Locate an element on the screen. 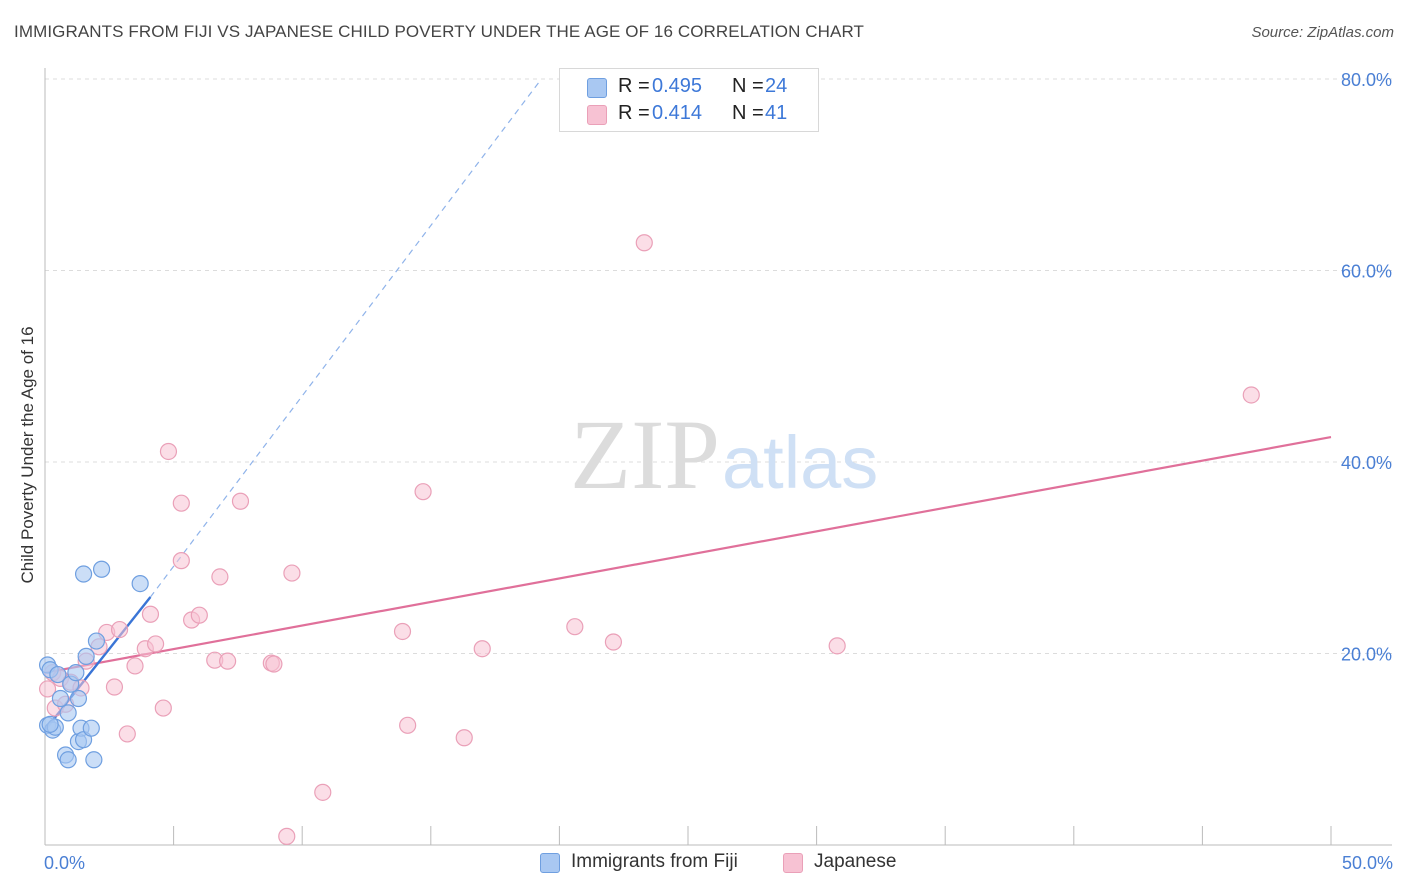 This screenshot has width=1406, height=892. r-value: 0.495 is located at coordinates (677, 86).